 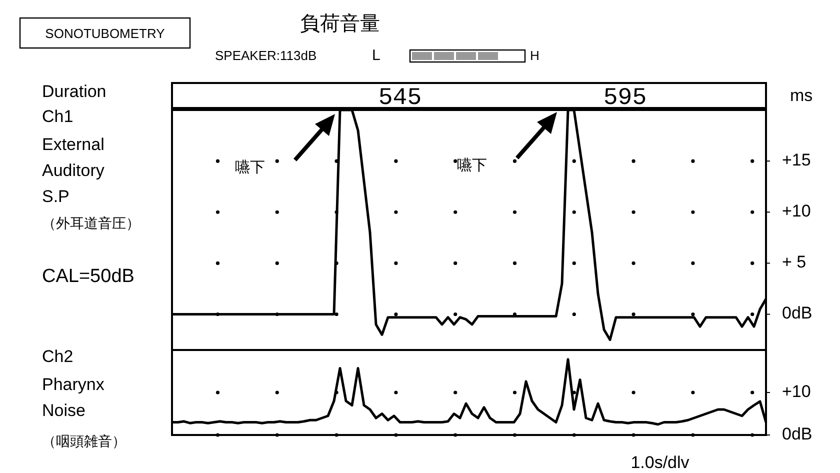 What do you see at coordinates (400, 98) in the screenshot?
I see `annotation: 545` at bounding box center [400, 98].